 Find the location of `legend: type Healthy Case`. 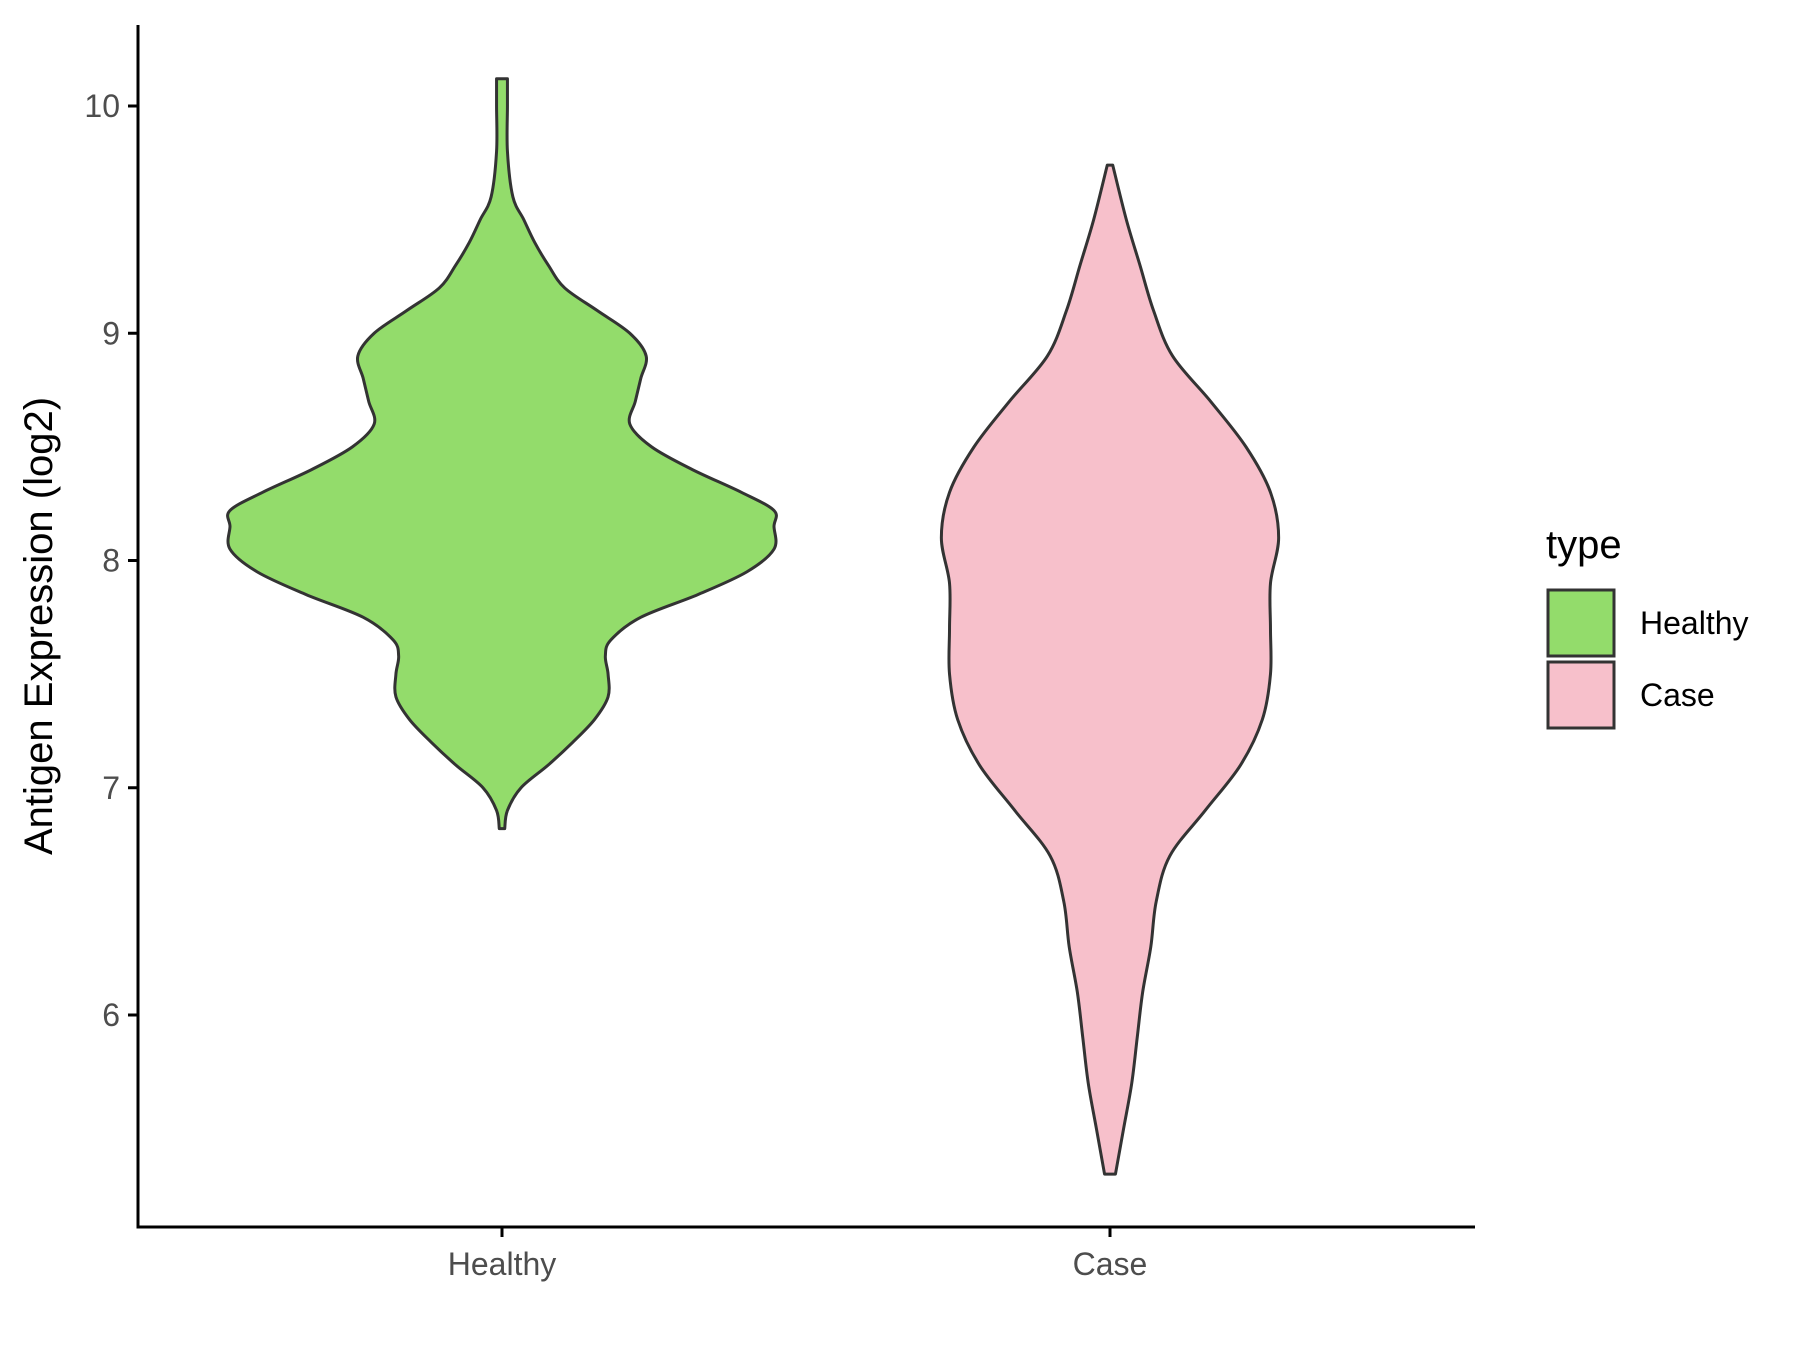

legend: type Healthy Case is located at coordinates (1647, 626).